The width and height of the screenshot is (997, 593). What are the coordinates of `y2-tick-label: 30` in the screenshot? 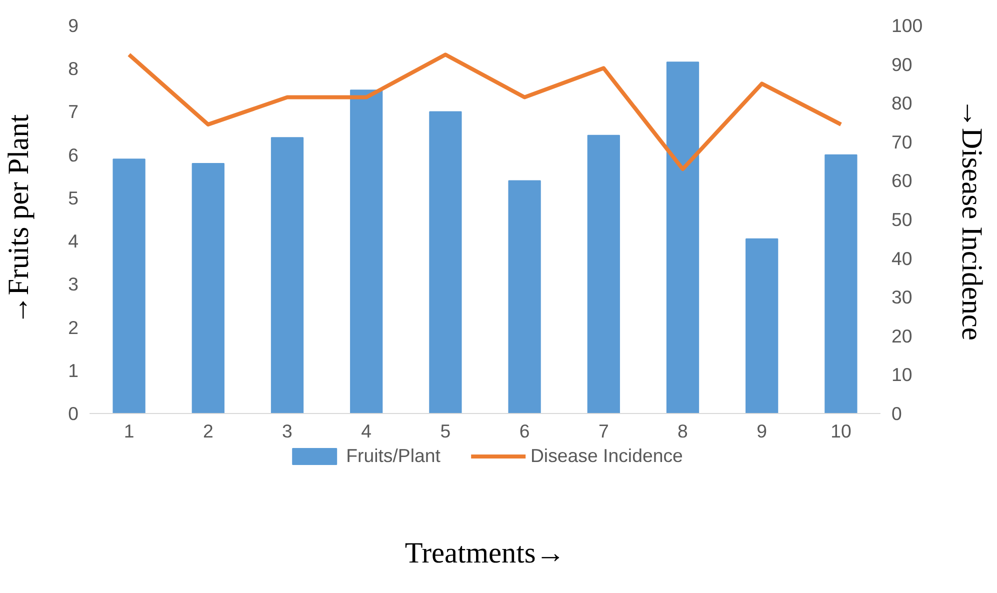 It's located at (902, 297).